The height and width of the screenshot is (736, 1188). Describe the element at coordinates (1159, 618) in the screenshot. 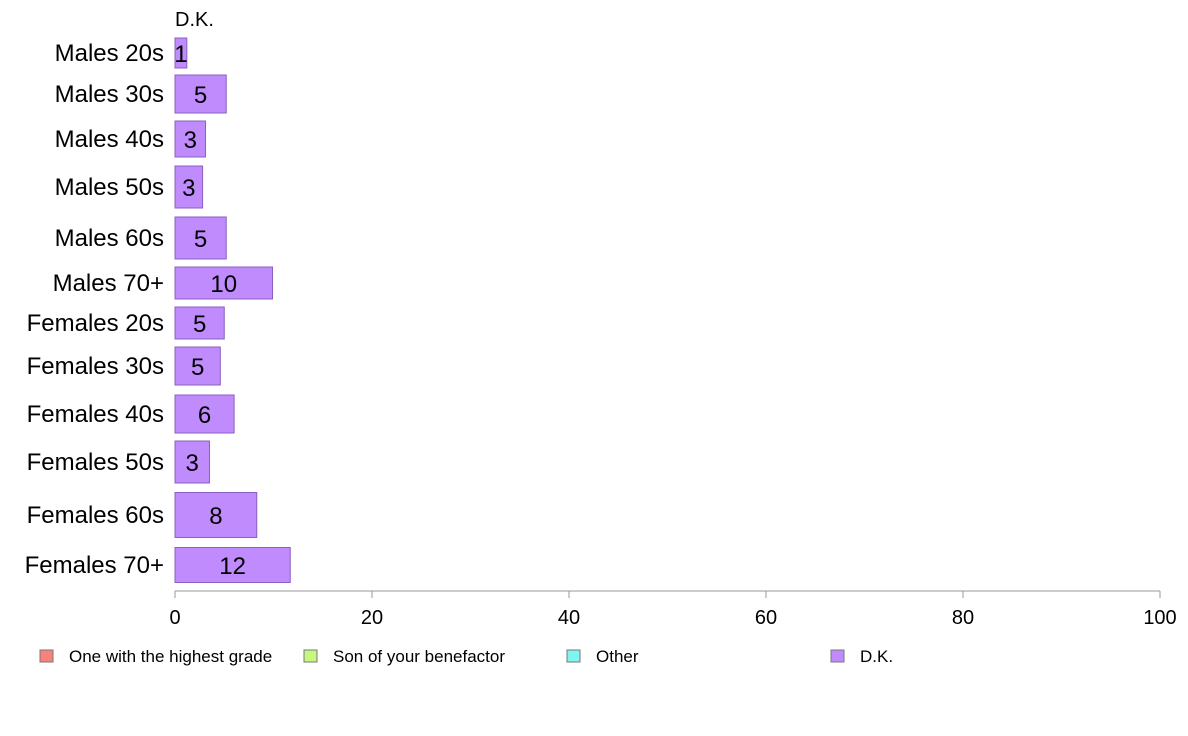

I see `x-tick-label: 100` at that location.